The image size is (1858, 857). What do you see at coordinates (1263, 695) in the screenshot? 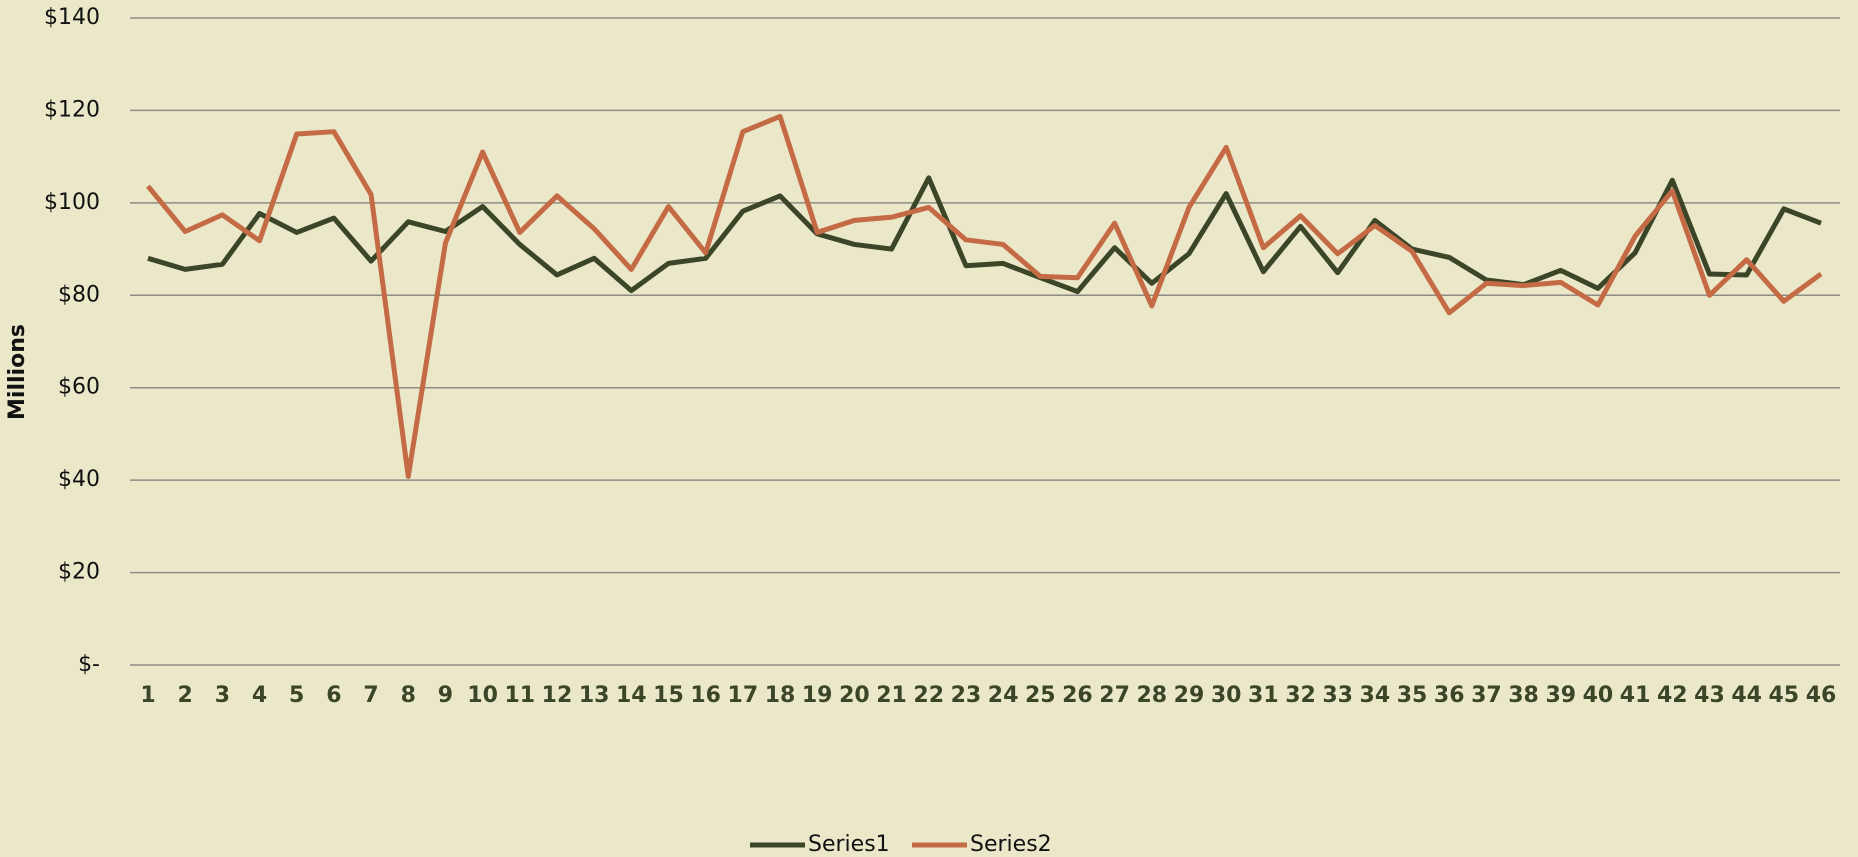
I see `x-tick-label: 31` at bounding box center [1263, 695].